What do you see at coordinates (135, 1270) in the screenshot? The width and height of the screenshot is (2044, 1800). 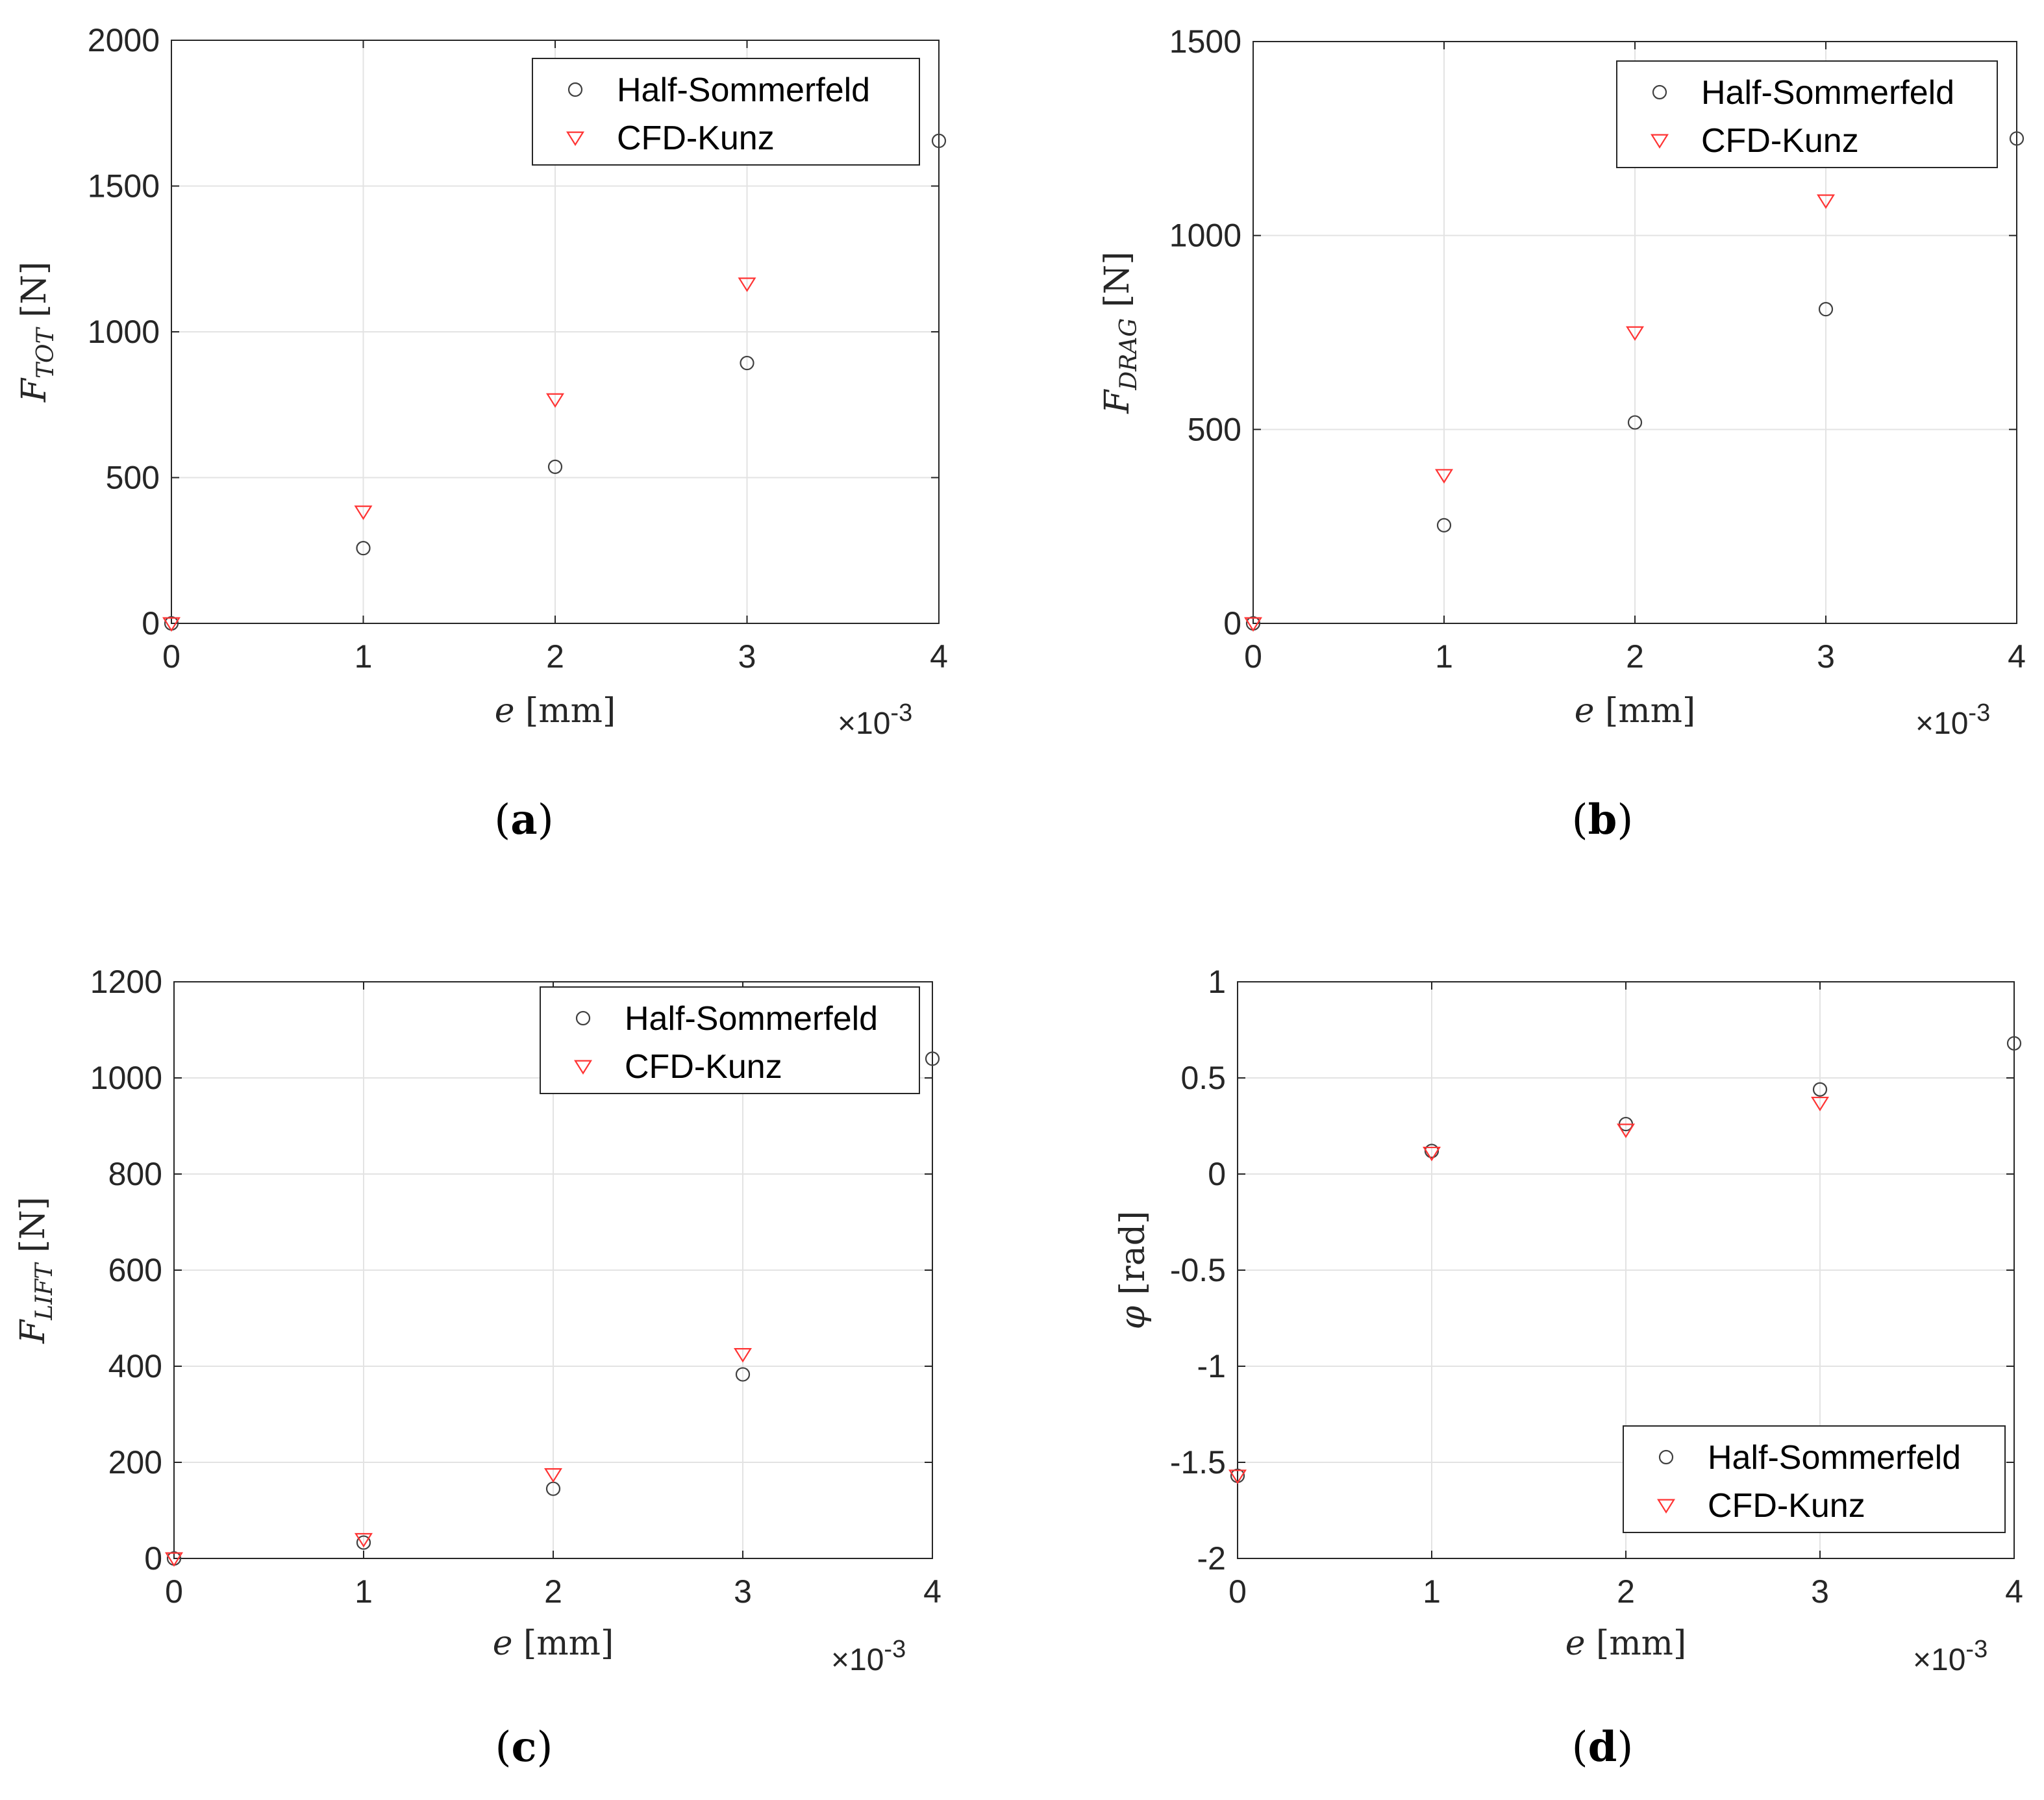 I see `y-tick-label: 600` at bounding box center [135, 1270].